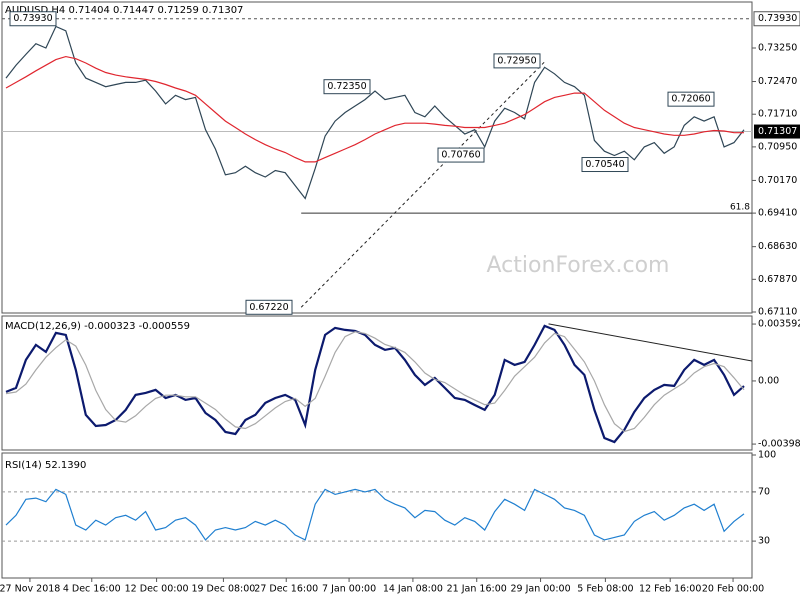 This screenshot has width=800, height=600. What do you see at coordinates (477, 589) in the screenshot?
I see `x-tick-label: 21 Jan 16:00` at bounding box center [477, 589].